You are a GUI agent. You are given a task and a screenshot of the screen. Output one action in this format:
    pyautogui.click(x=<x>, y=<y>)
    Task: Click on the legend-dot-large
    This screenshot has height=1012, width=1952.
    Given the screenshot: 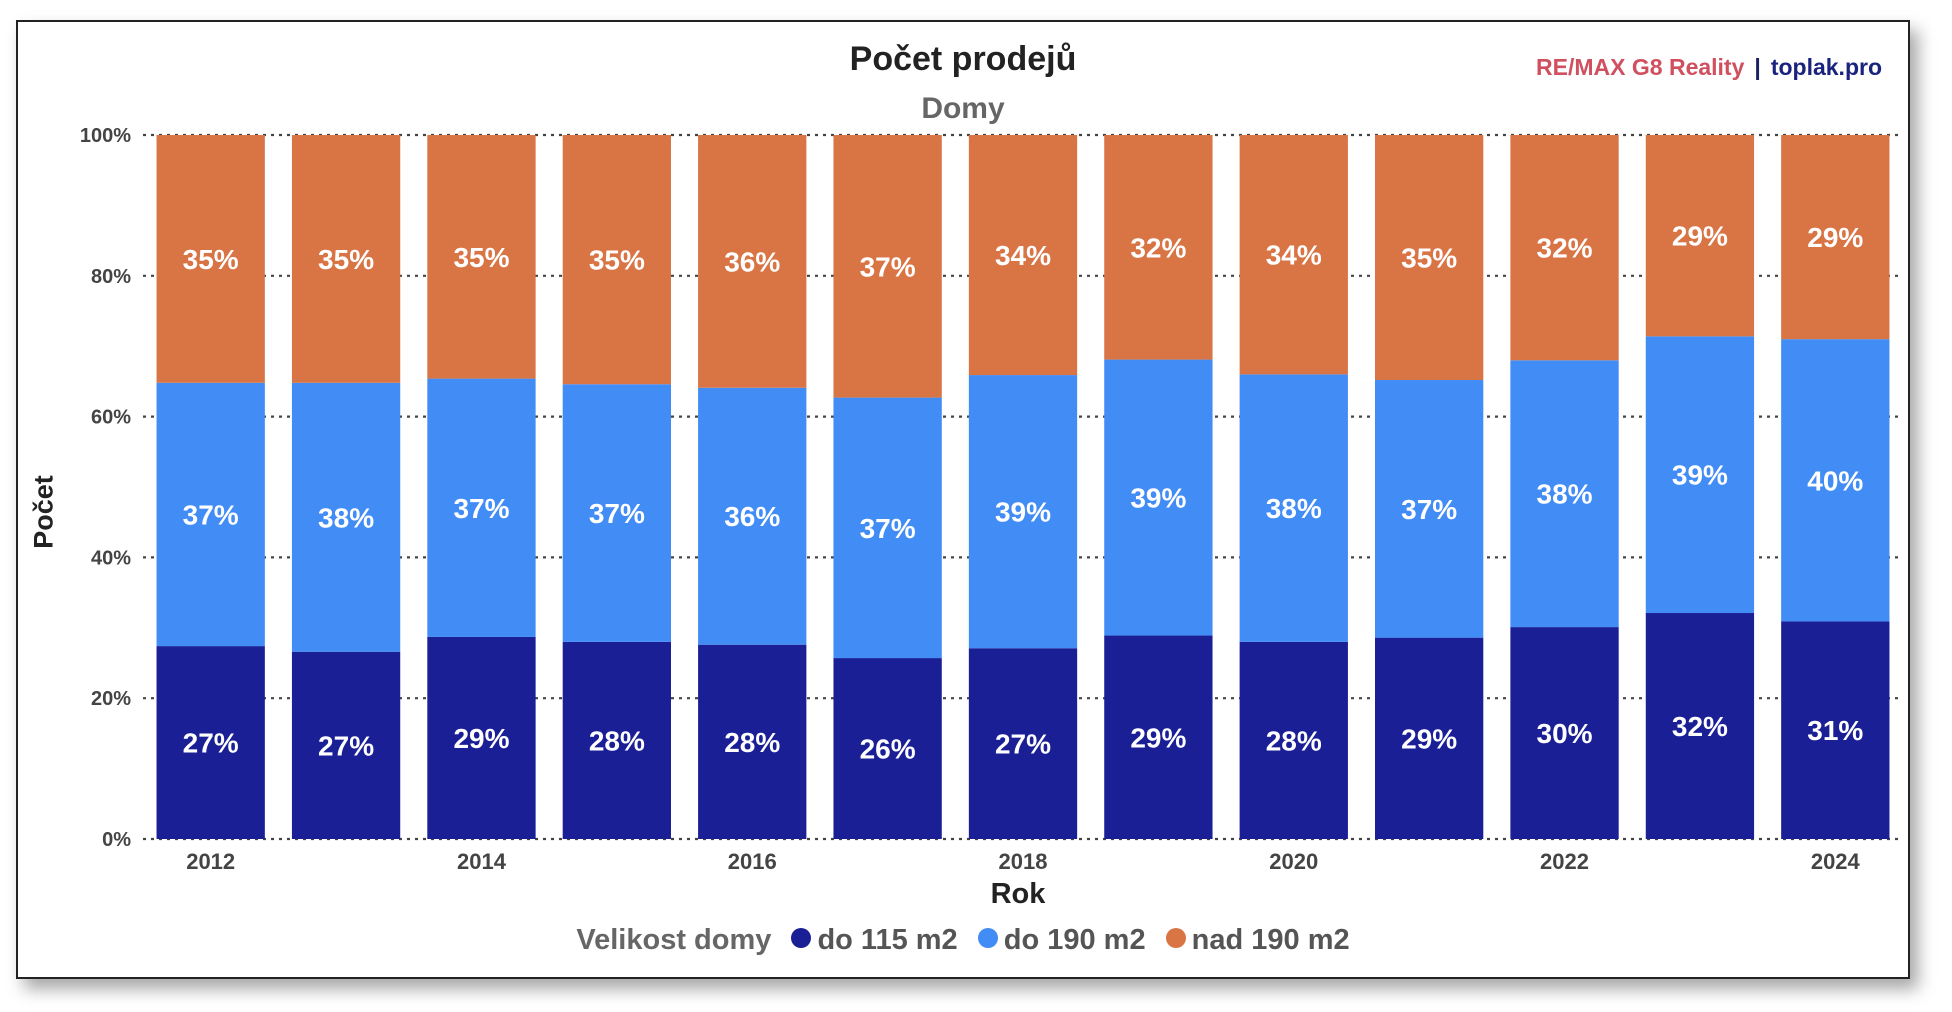 What is the action you would take?
    pyautogui.click(x=1175, y=938)
    